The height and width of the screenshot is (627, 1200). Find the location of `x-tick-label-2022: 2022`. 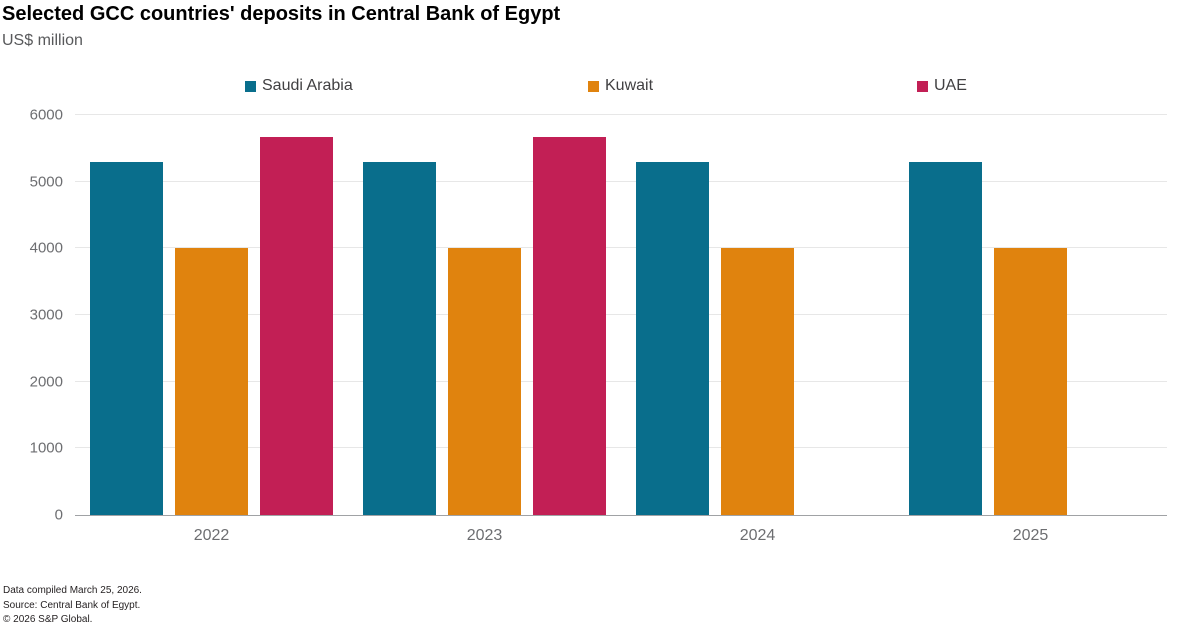

x-tick-label-2022: 2022 is located at coordinates (211, 535).